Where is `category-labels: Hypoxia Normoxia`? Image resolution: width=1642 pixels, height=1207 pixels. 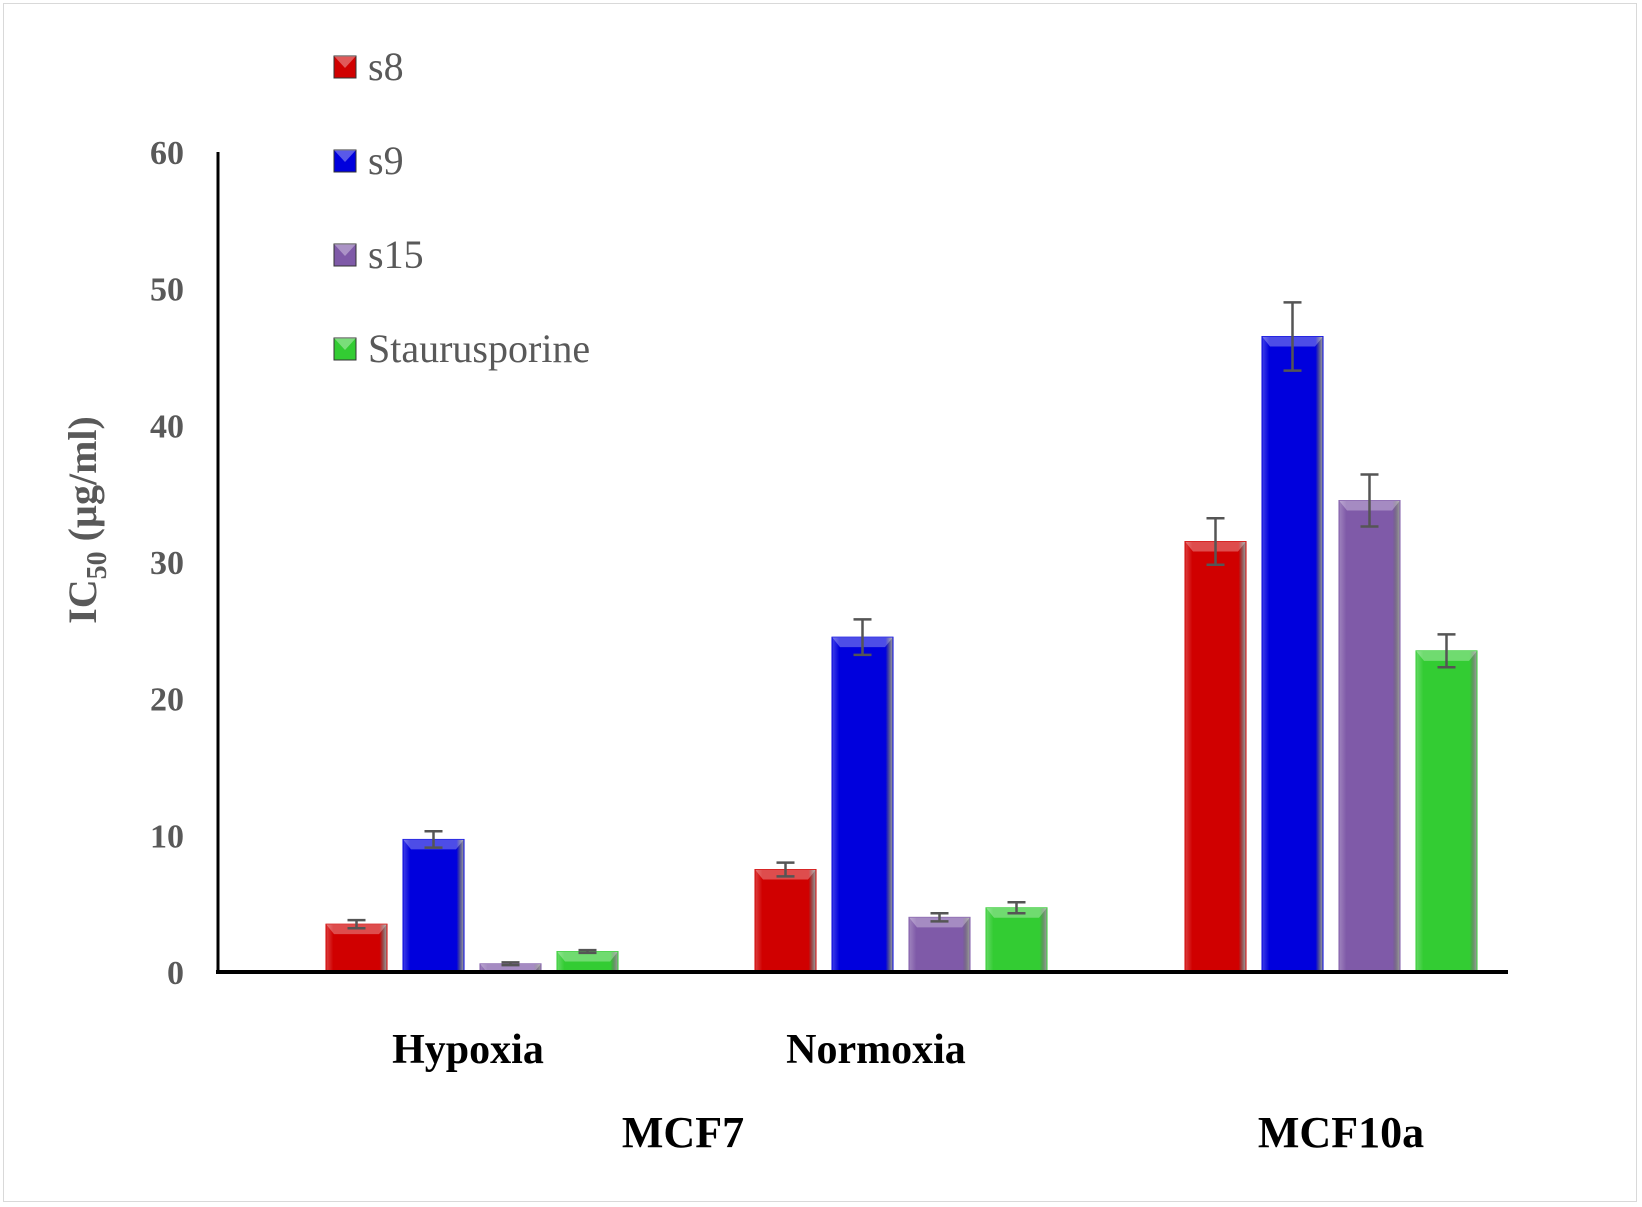 category-labels: Hypoxia Normoxia is located at coordinates (679, 1050).